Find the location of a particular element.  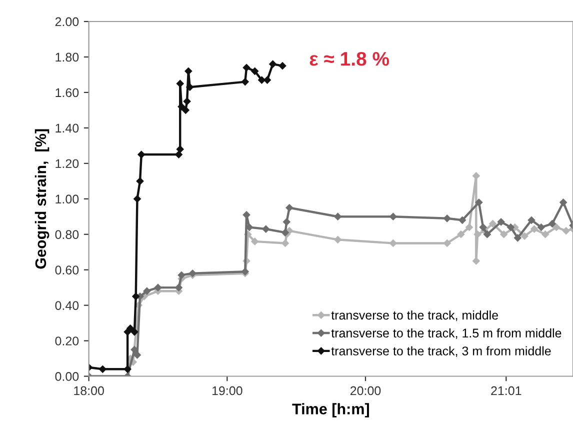

y-tick-label: 1.60 is located at coordinates (67, 93).